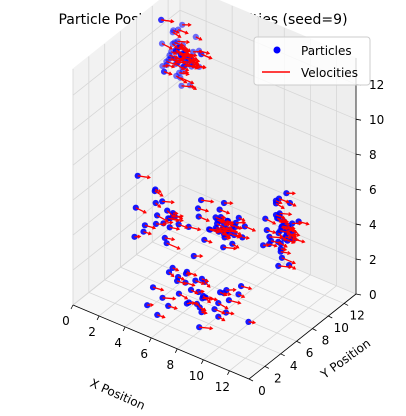 Image resolution: width=406 pixels, height=416 pixels. I want to click on z-tick-label: 4, so click(373, 225).